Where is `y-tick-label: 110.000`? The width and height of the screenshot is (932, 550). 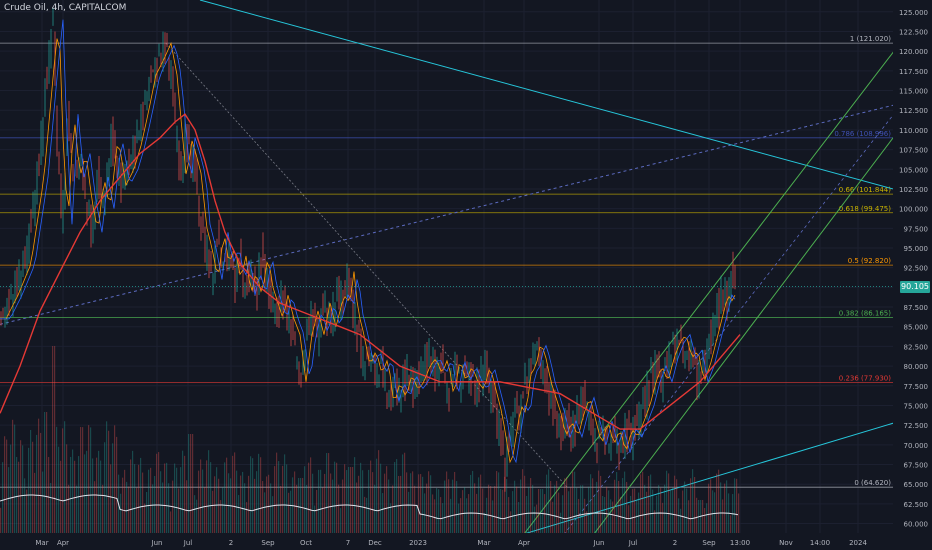 y-tick-label: 110.000 is located at coordinates (913, 131).